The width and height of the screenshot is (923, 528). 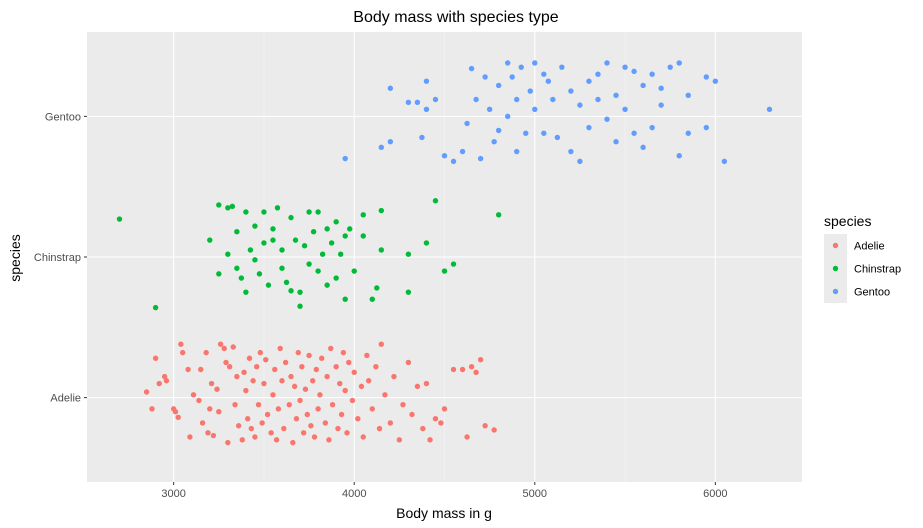 I want to click on legend-label: Gentoo, so click(x=872, y=293).